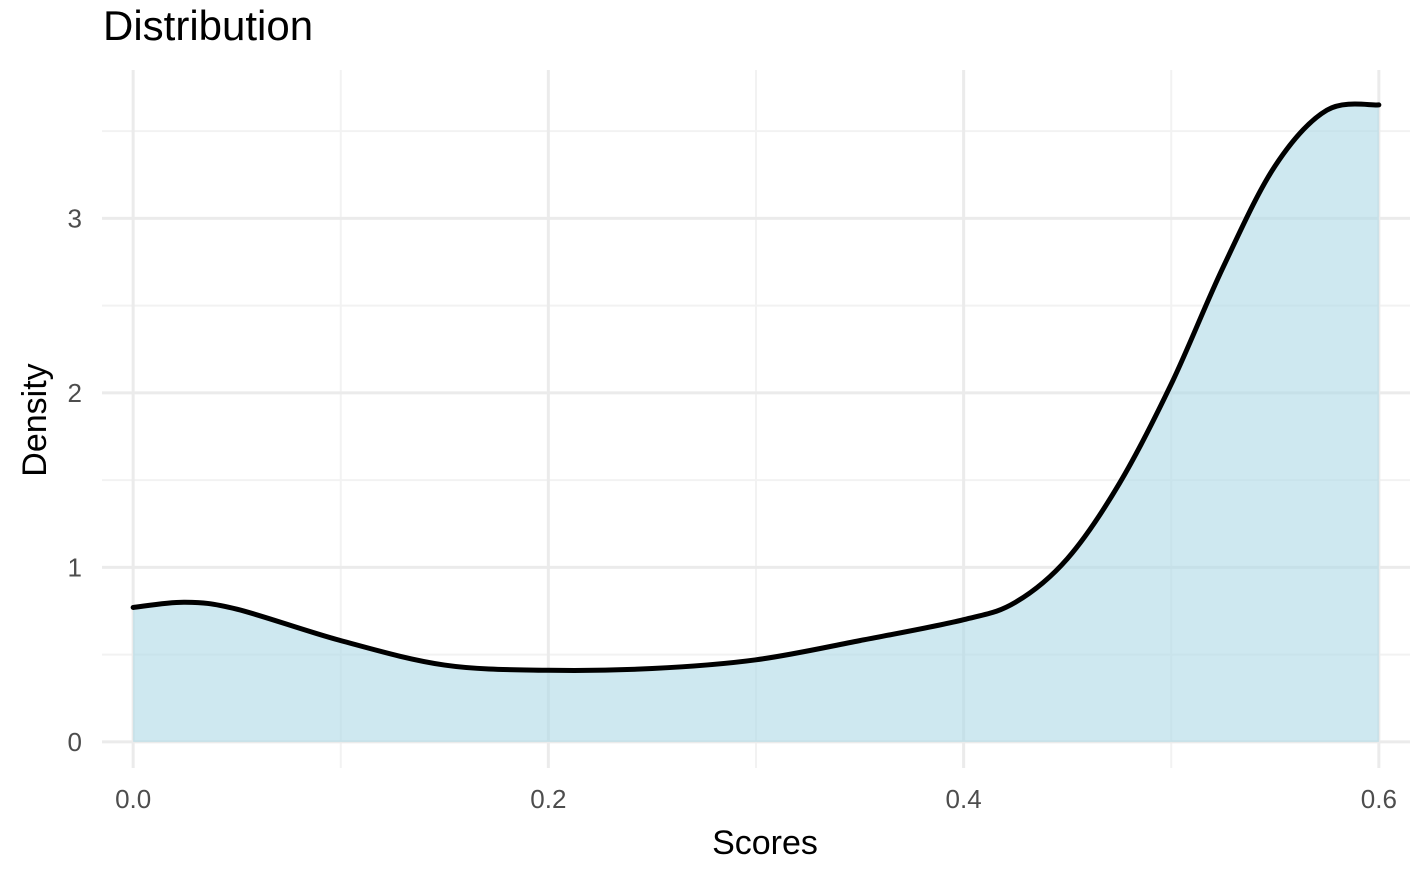  What do you see at coordinates (133, 799) in the screenshot?
I see `x-tick-label: 0.0` at bounding box center [133, 799].